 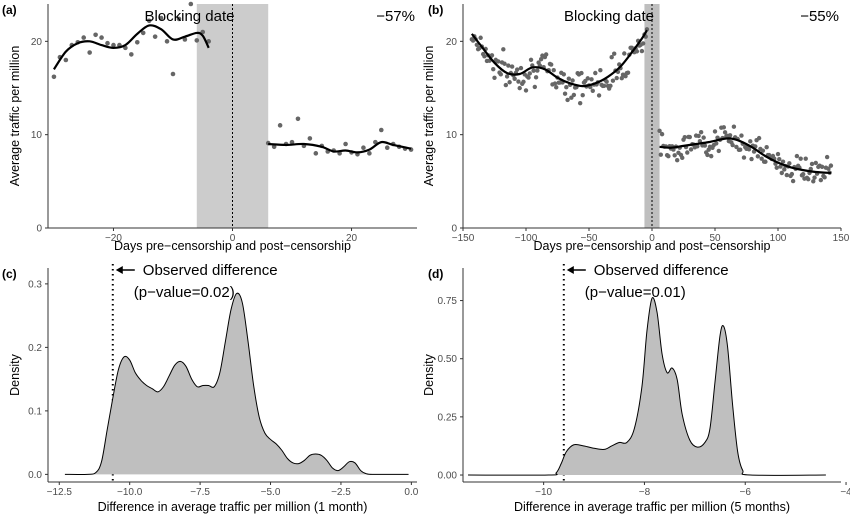 I want to click on x-tick-label: −10.0, so click(x=130, y=492).